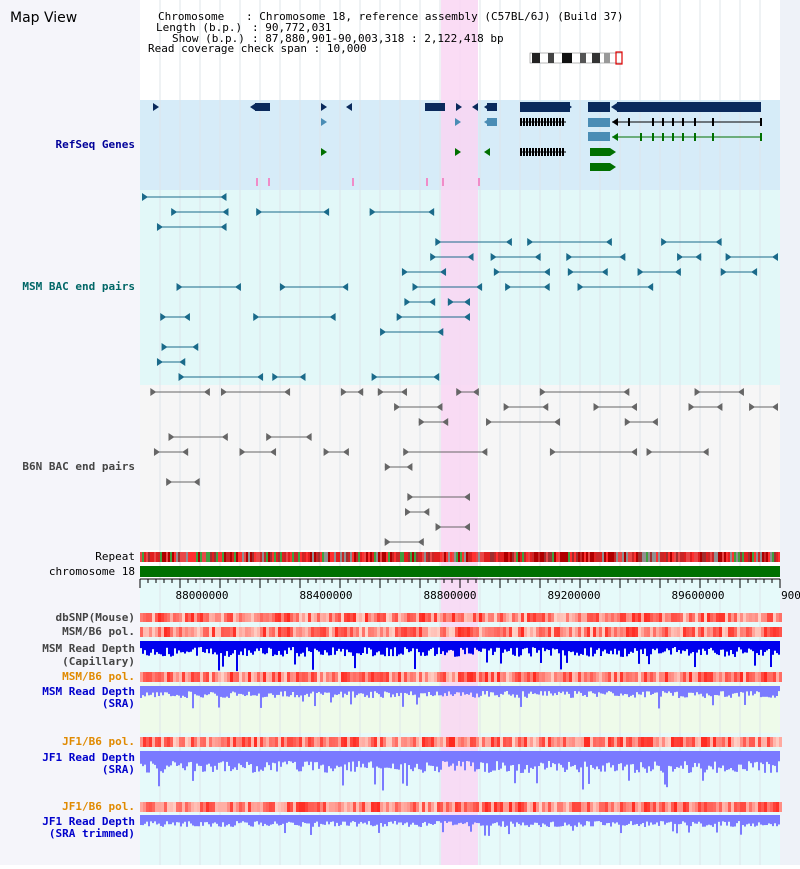  I want to click on dbsnp-label: dbSNP(Mouse), so click(95, 617).